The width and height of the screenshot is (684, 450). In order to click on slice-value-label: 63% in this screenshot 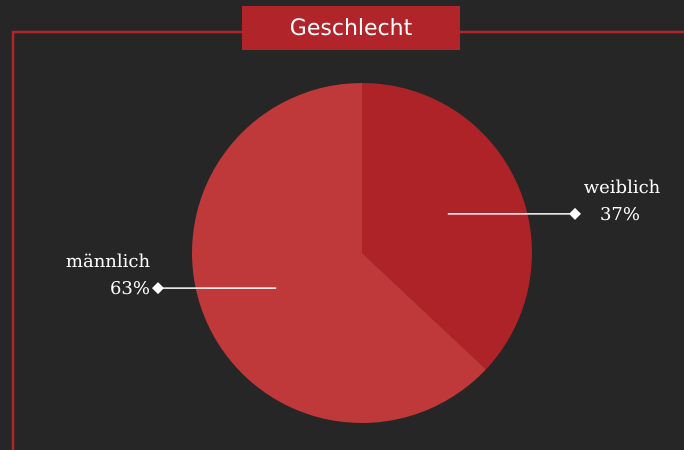, I will do `click(130, 288)`.